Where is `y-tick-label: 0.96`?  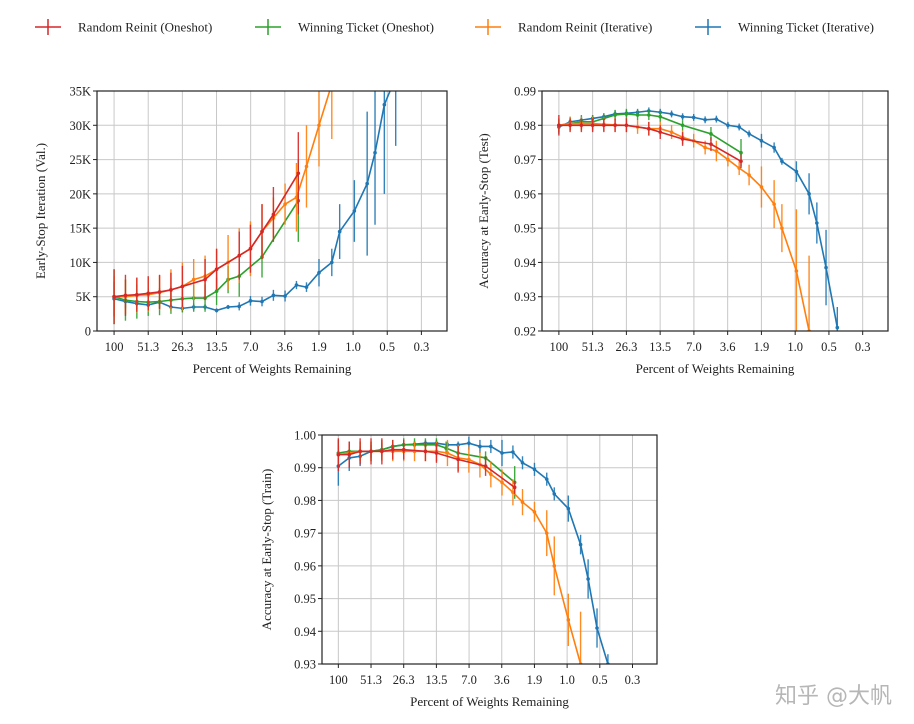
y-tick-label: 0.96 is located at coordinates (305, 566).